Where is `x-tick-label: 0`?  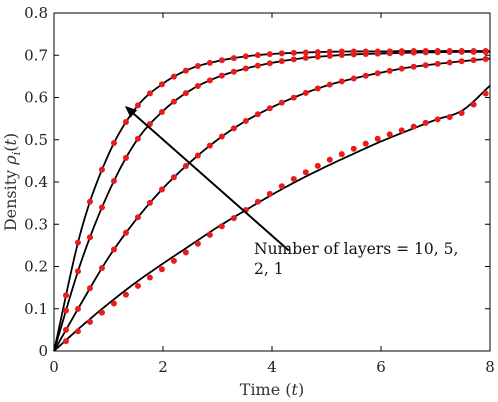
x-tick-label: 0 is located at coordinates (54, 367).